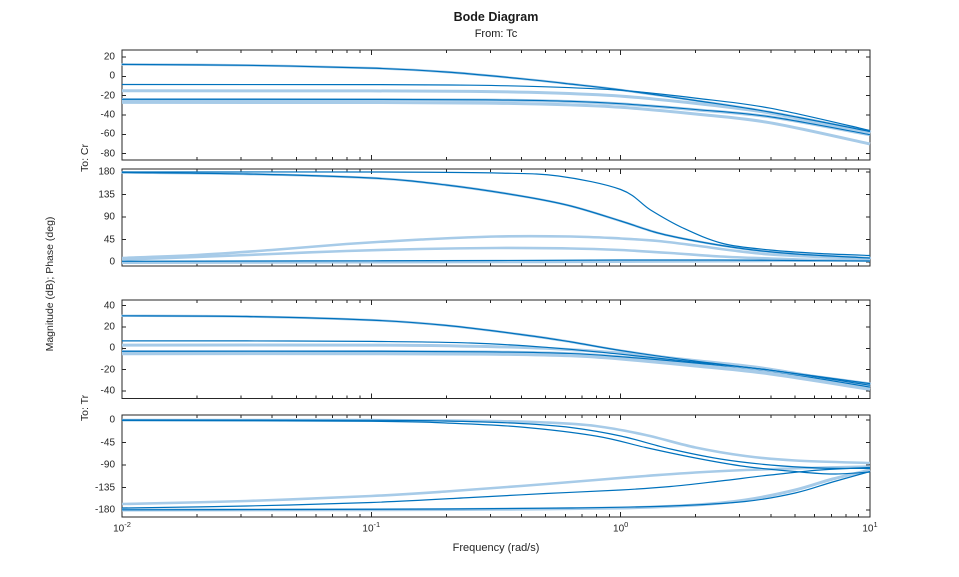 The height and width of the screenshot is (577, 959). Describe the element at coordinates (104, 487) in the screenshot. I see `y-tick-label: -135` at that location.